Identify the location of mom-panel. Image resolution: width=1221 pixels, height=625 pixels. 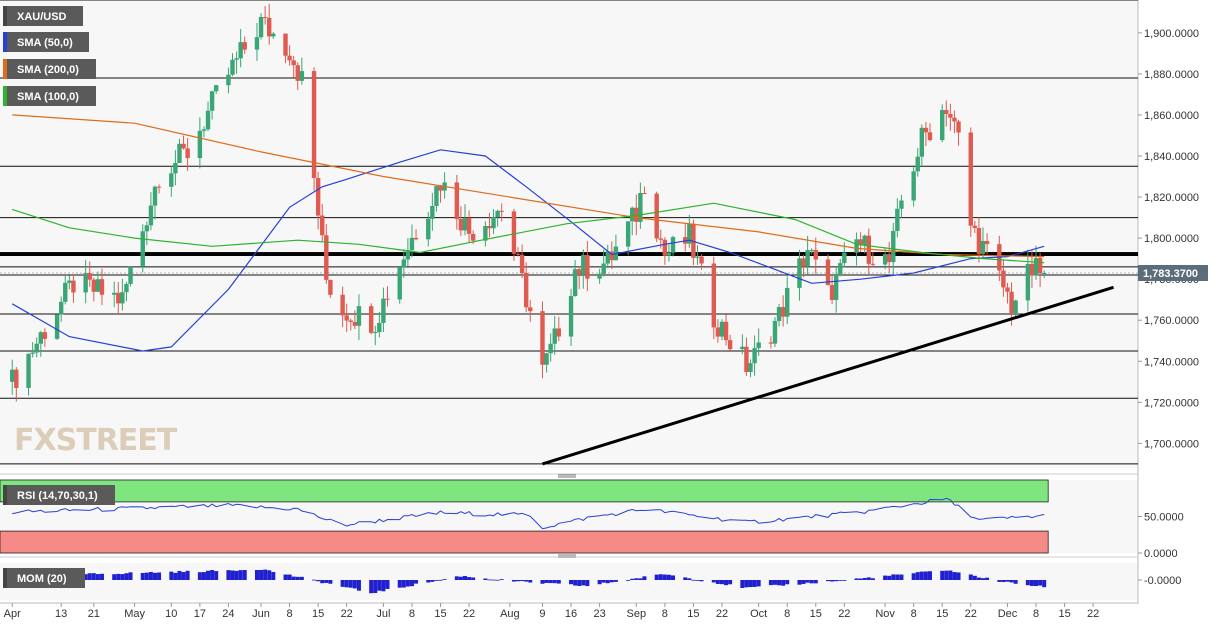
(569, 581).